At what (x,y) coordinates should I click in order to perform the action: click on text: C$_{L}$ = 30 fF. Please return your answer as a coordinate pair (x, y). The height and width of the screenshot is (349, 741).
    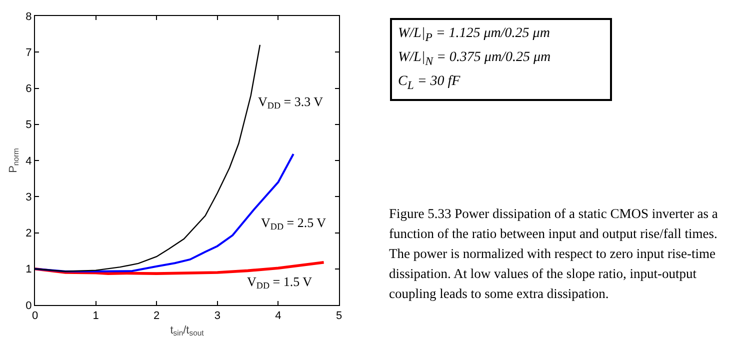
    Looking at the image, I should click on (430, 83).